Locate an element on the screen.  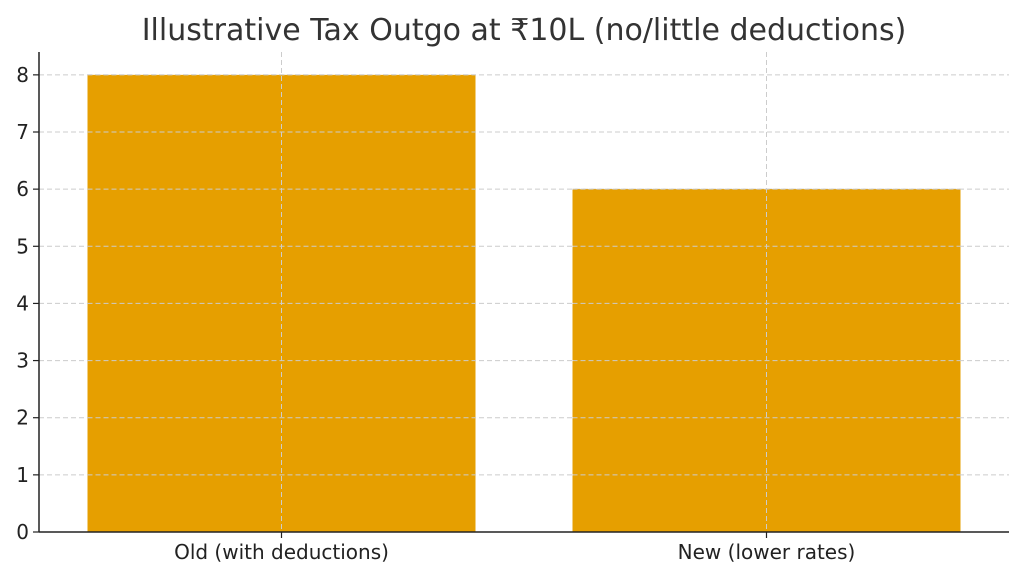
x-tick-label: Old (with deductions) is located at coordinates (281, 552).